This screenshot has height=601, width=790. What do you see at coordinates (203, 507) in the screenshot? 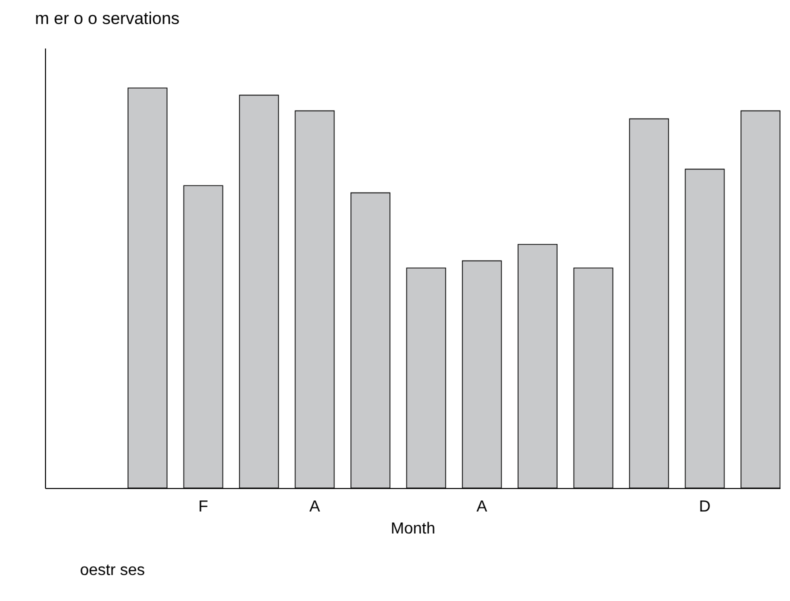
I see `x-tick-label: F` at bounding box center [203, 507].